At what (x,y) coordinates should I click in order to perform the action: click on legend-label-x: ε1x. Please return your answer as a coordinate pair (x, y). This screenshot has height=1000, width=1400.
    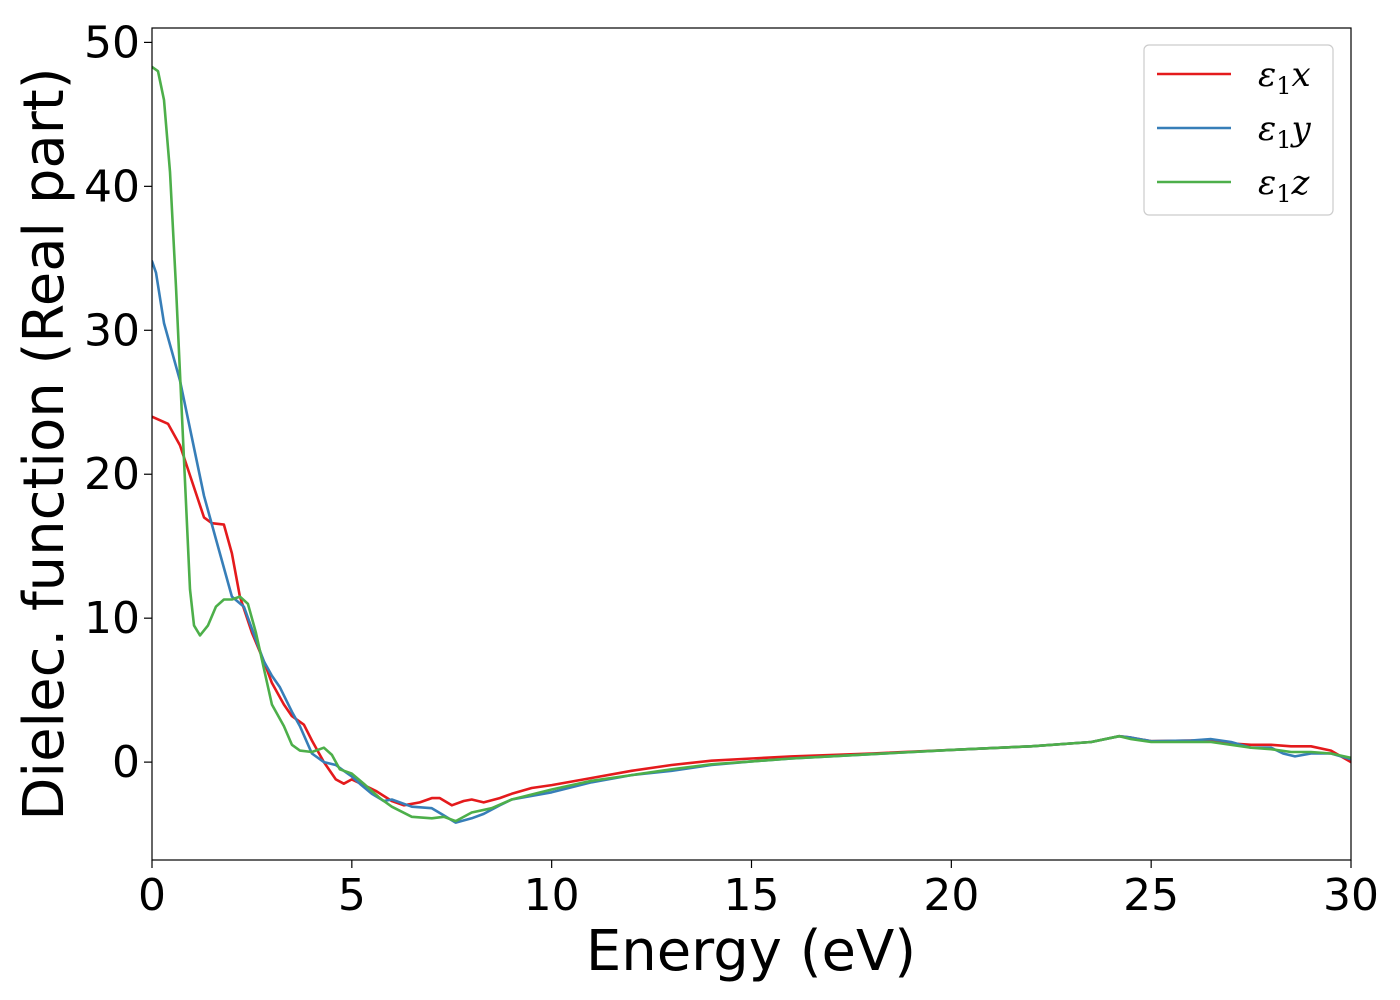
    Looking at the image, I should click on (1284, 77).